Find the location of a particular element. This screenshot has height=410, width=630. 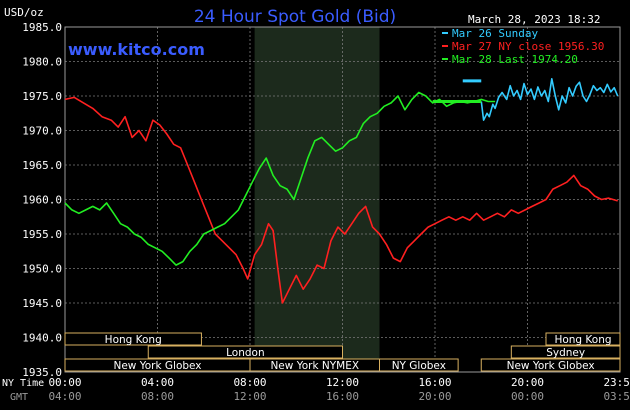

x-tick-label-gmt: 20:00 is located at coordinates (434, 396).